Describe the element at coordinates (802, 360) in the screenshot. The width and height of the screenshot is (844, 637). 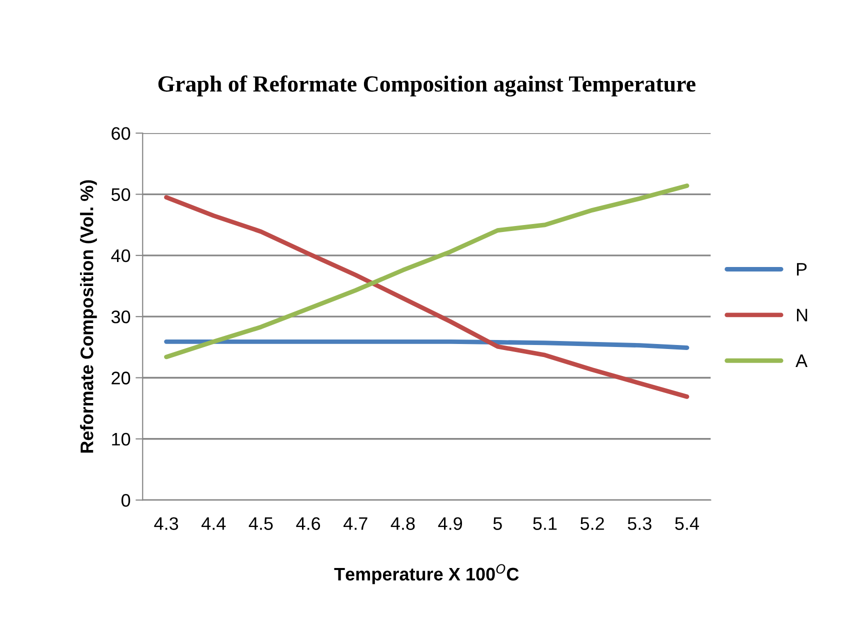
I see `legend-label: A` at that location.